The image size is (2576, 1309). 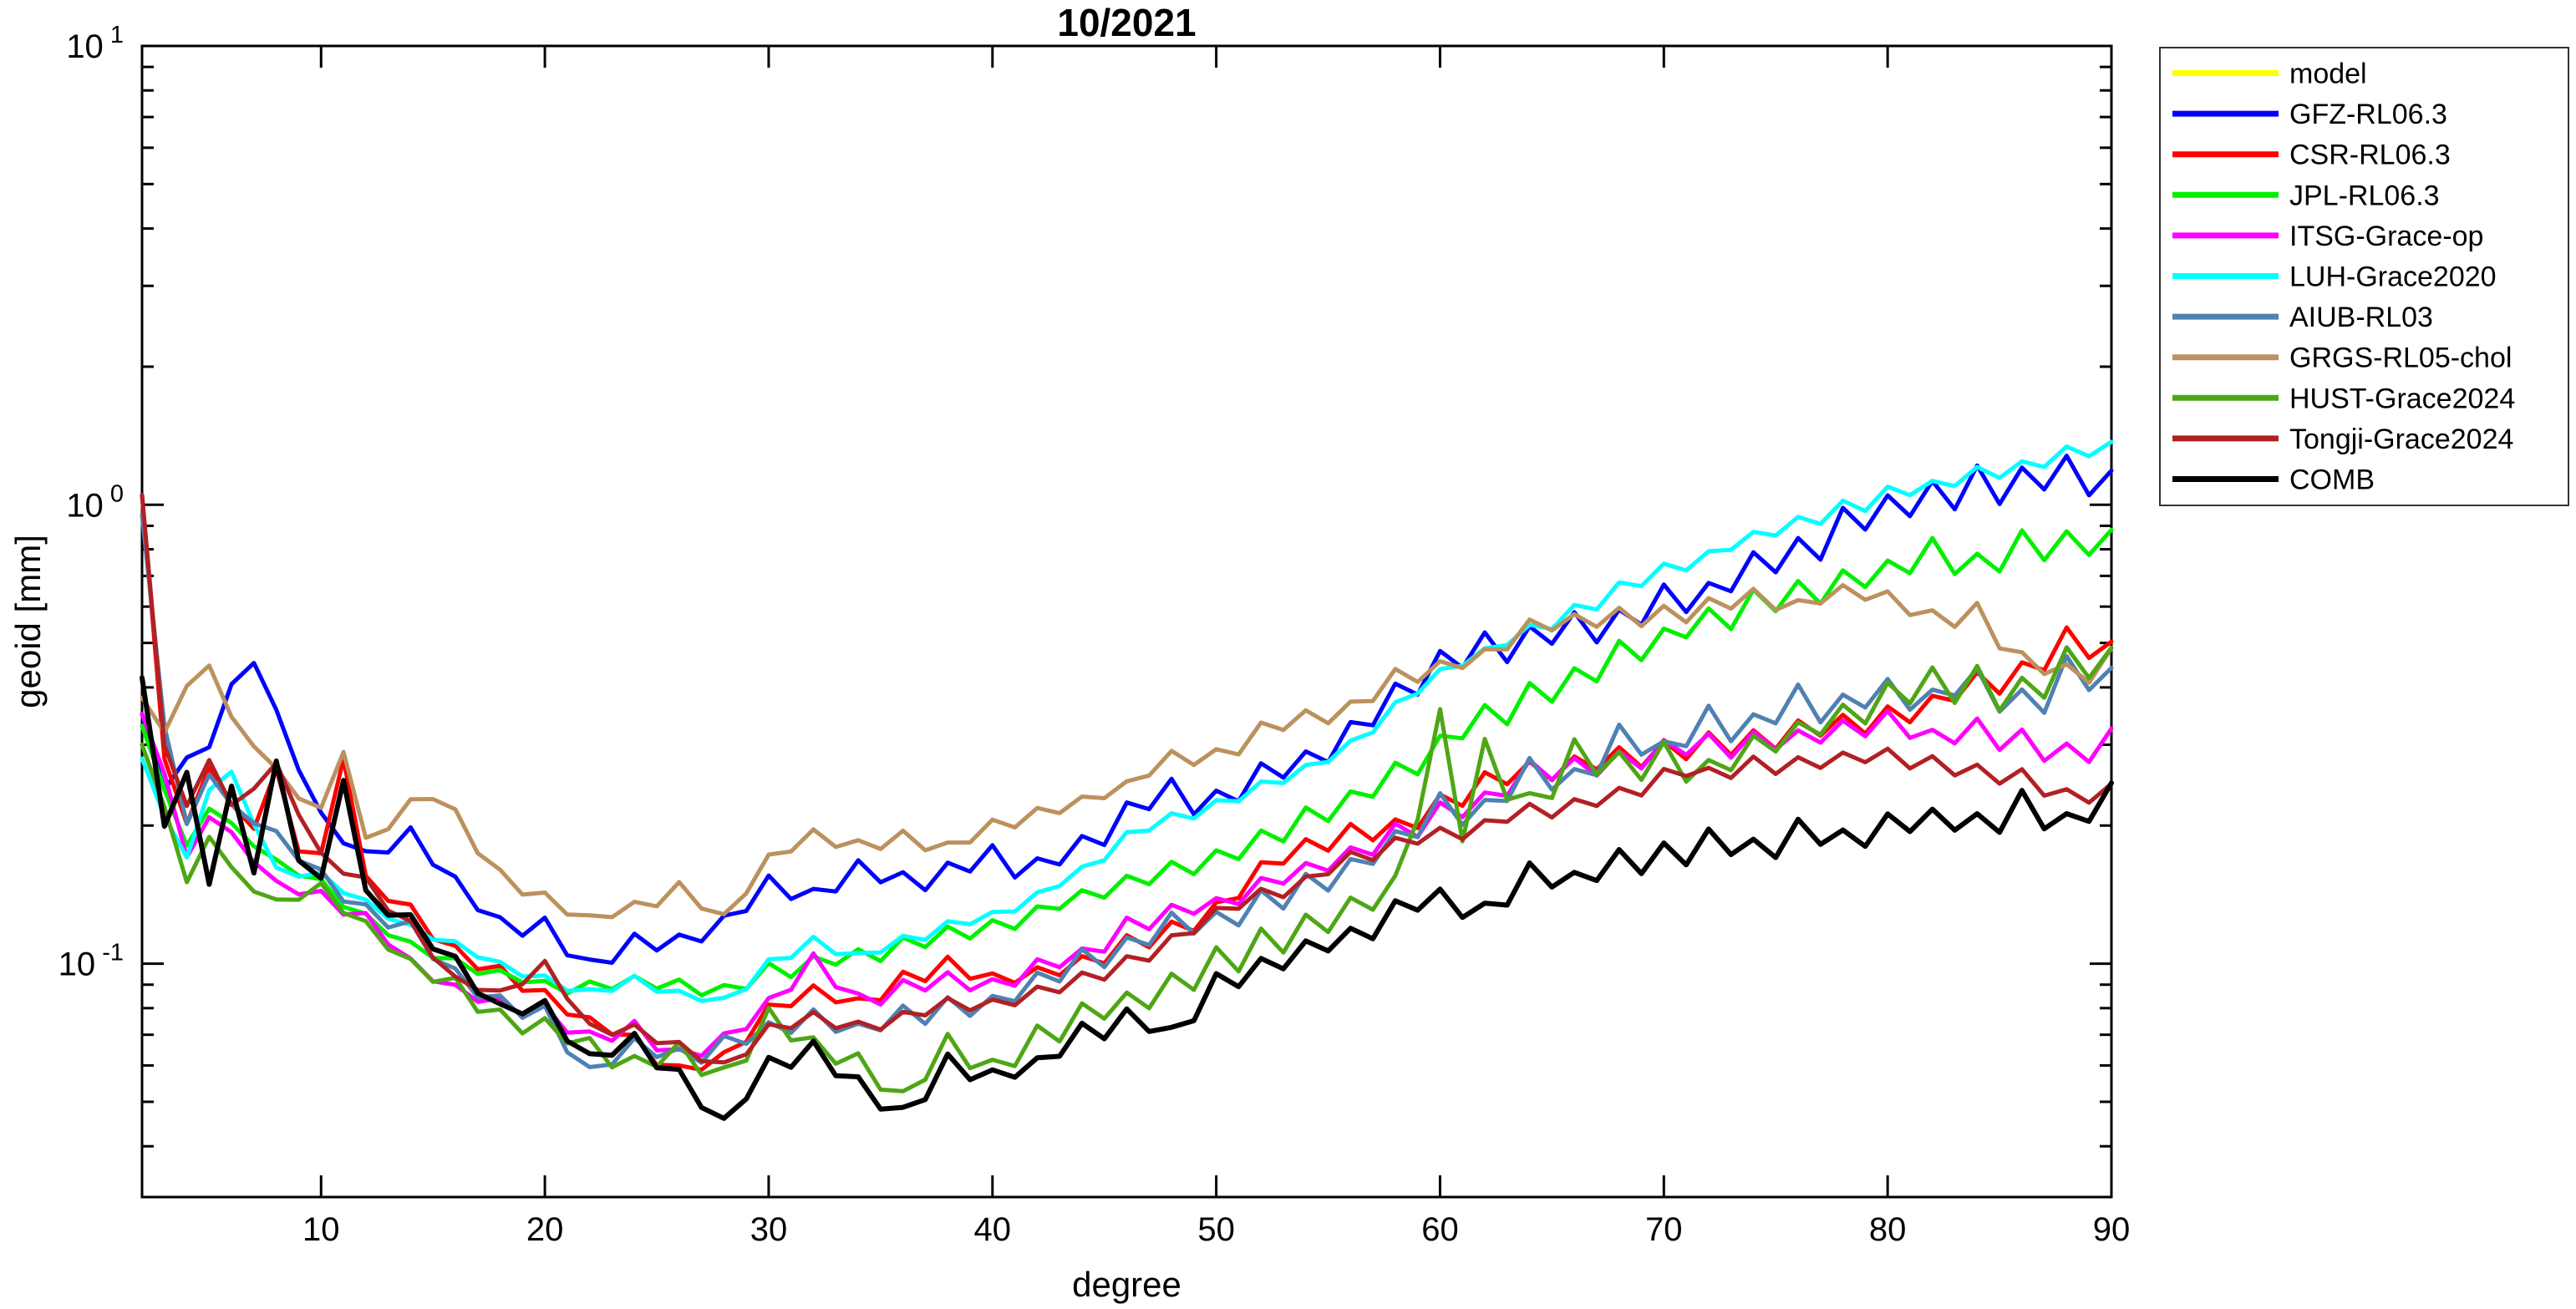 I want to click on x-tick-label: 90, so click(x=2112, y=1229).